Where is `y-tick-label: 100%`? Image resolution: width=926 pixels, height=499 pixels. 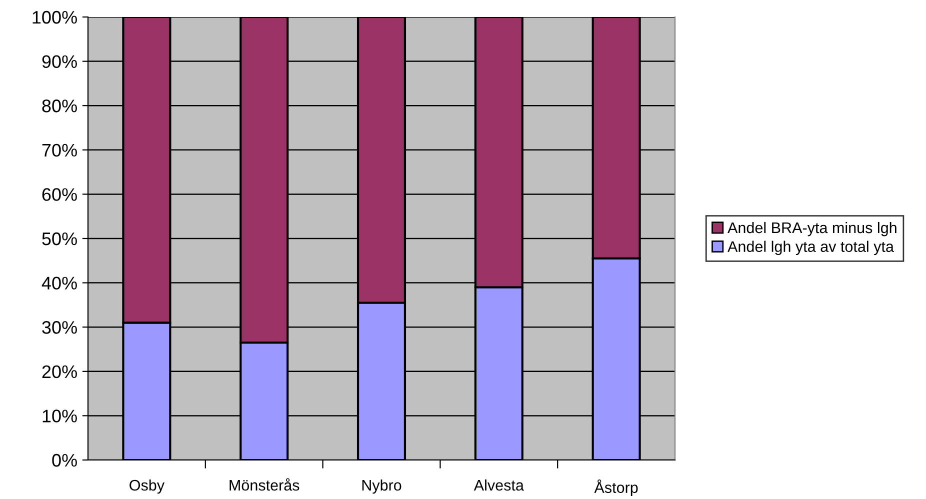
y-tick-label: 100% is located at coordinates (54, 17).